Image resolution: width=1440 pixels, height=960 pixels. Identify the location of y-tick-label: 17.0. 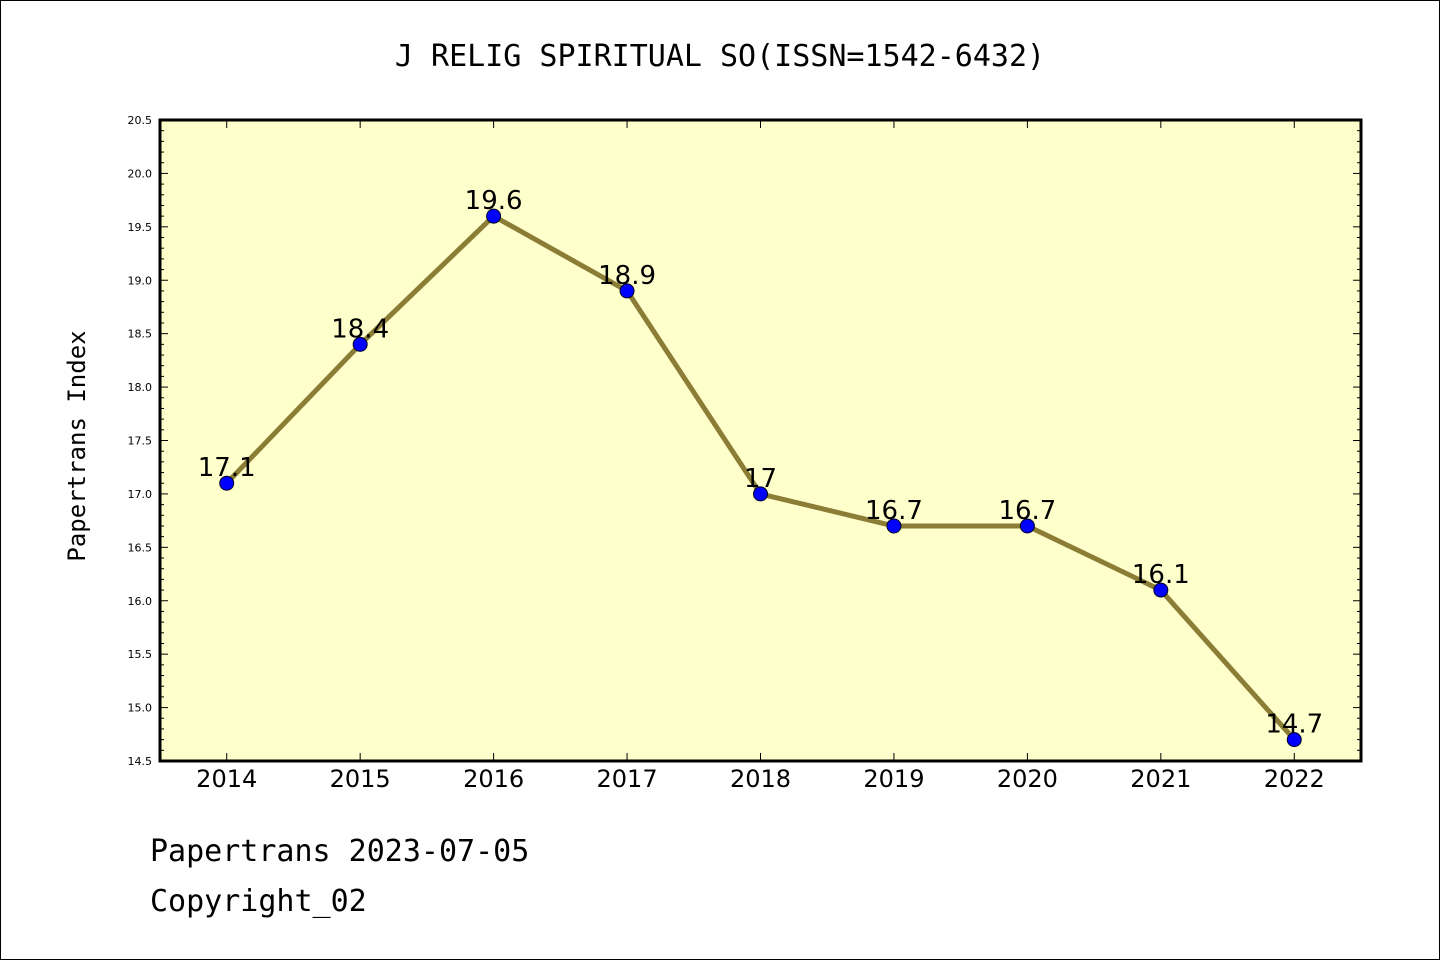
(140, 494).